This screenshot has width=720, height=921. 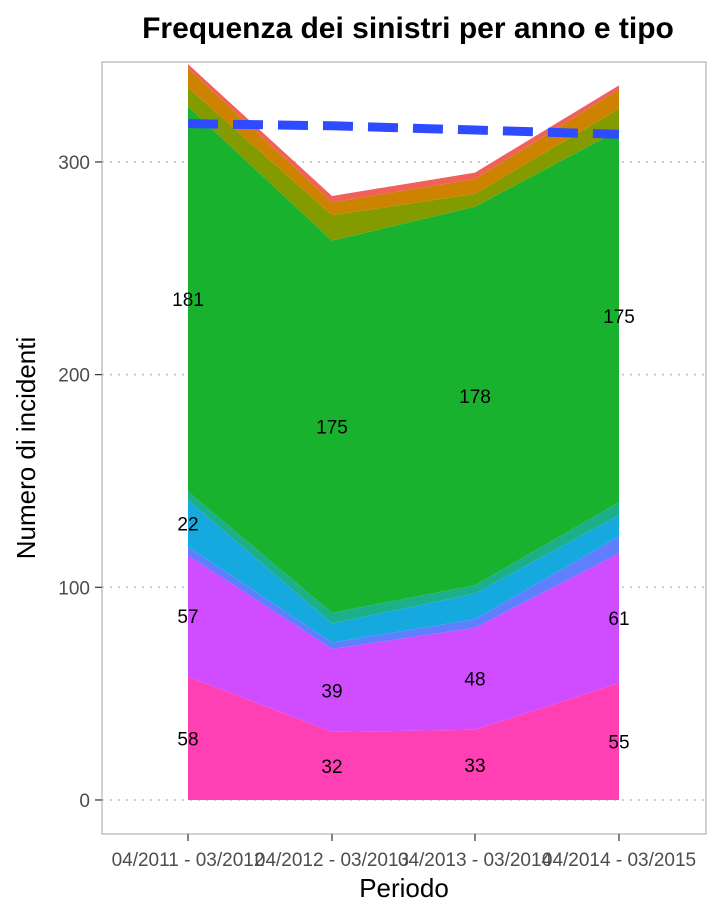 I want to click on data-label-s2-1: 57, so click(x=187, y=617).